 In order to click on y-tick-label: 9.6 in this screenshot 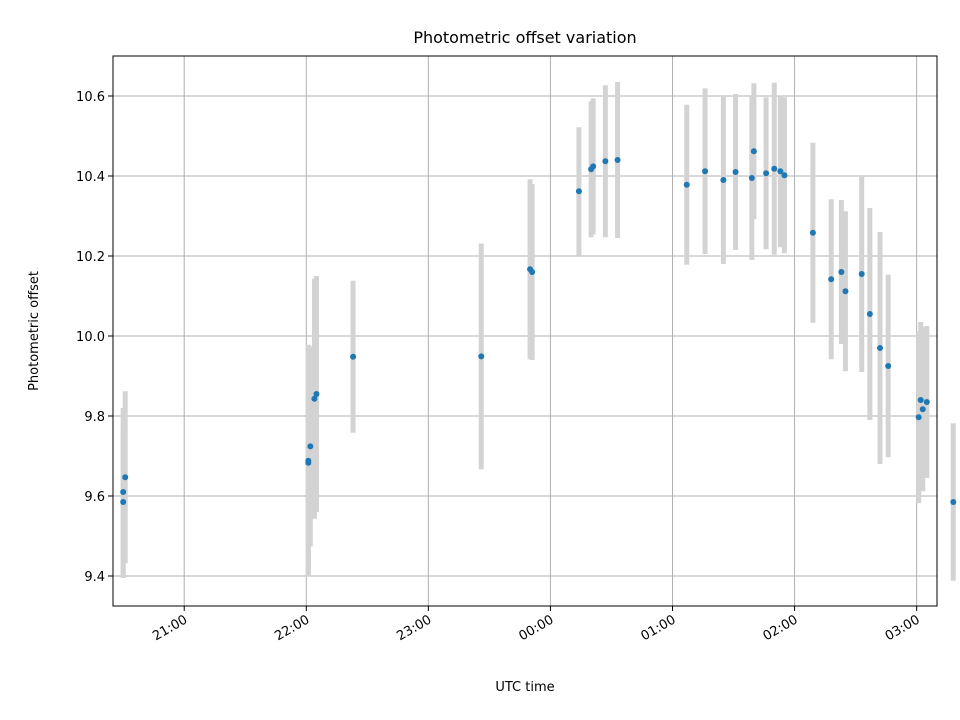, I will do `click(94, 497)`.